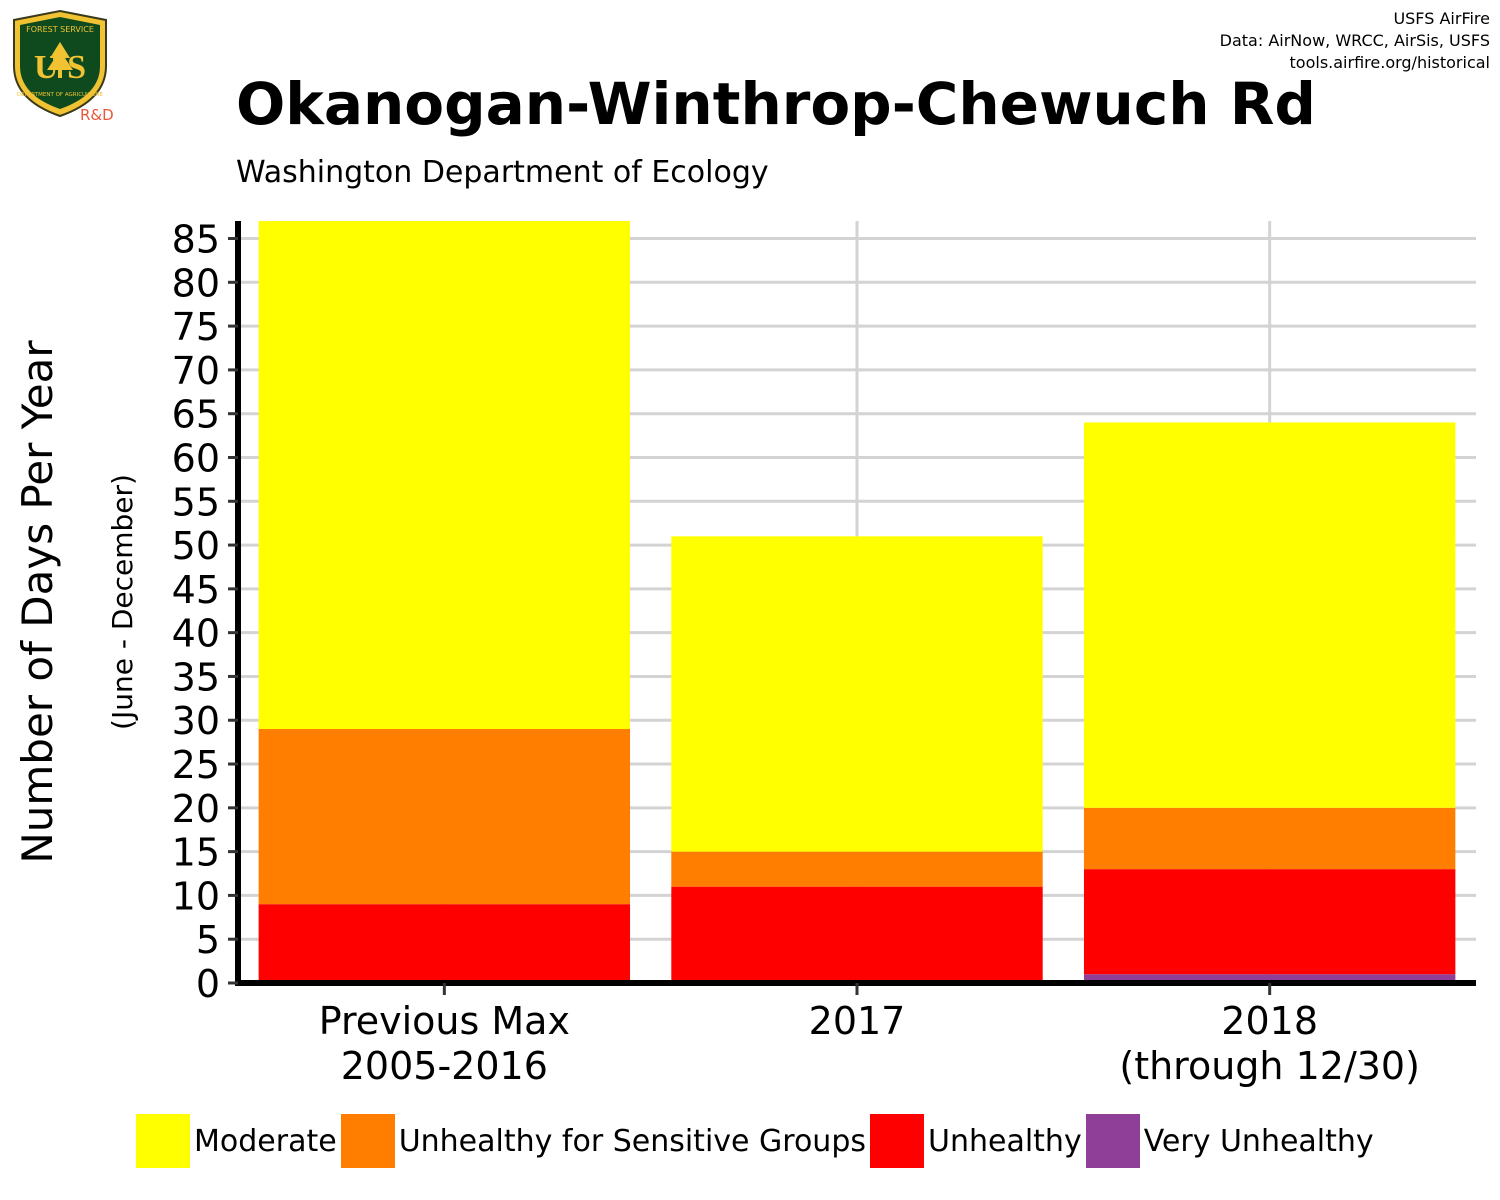  I want to click on chart-subtitle: Washington Department of Ecology, so click(502, 172).